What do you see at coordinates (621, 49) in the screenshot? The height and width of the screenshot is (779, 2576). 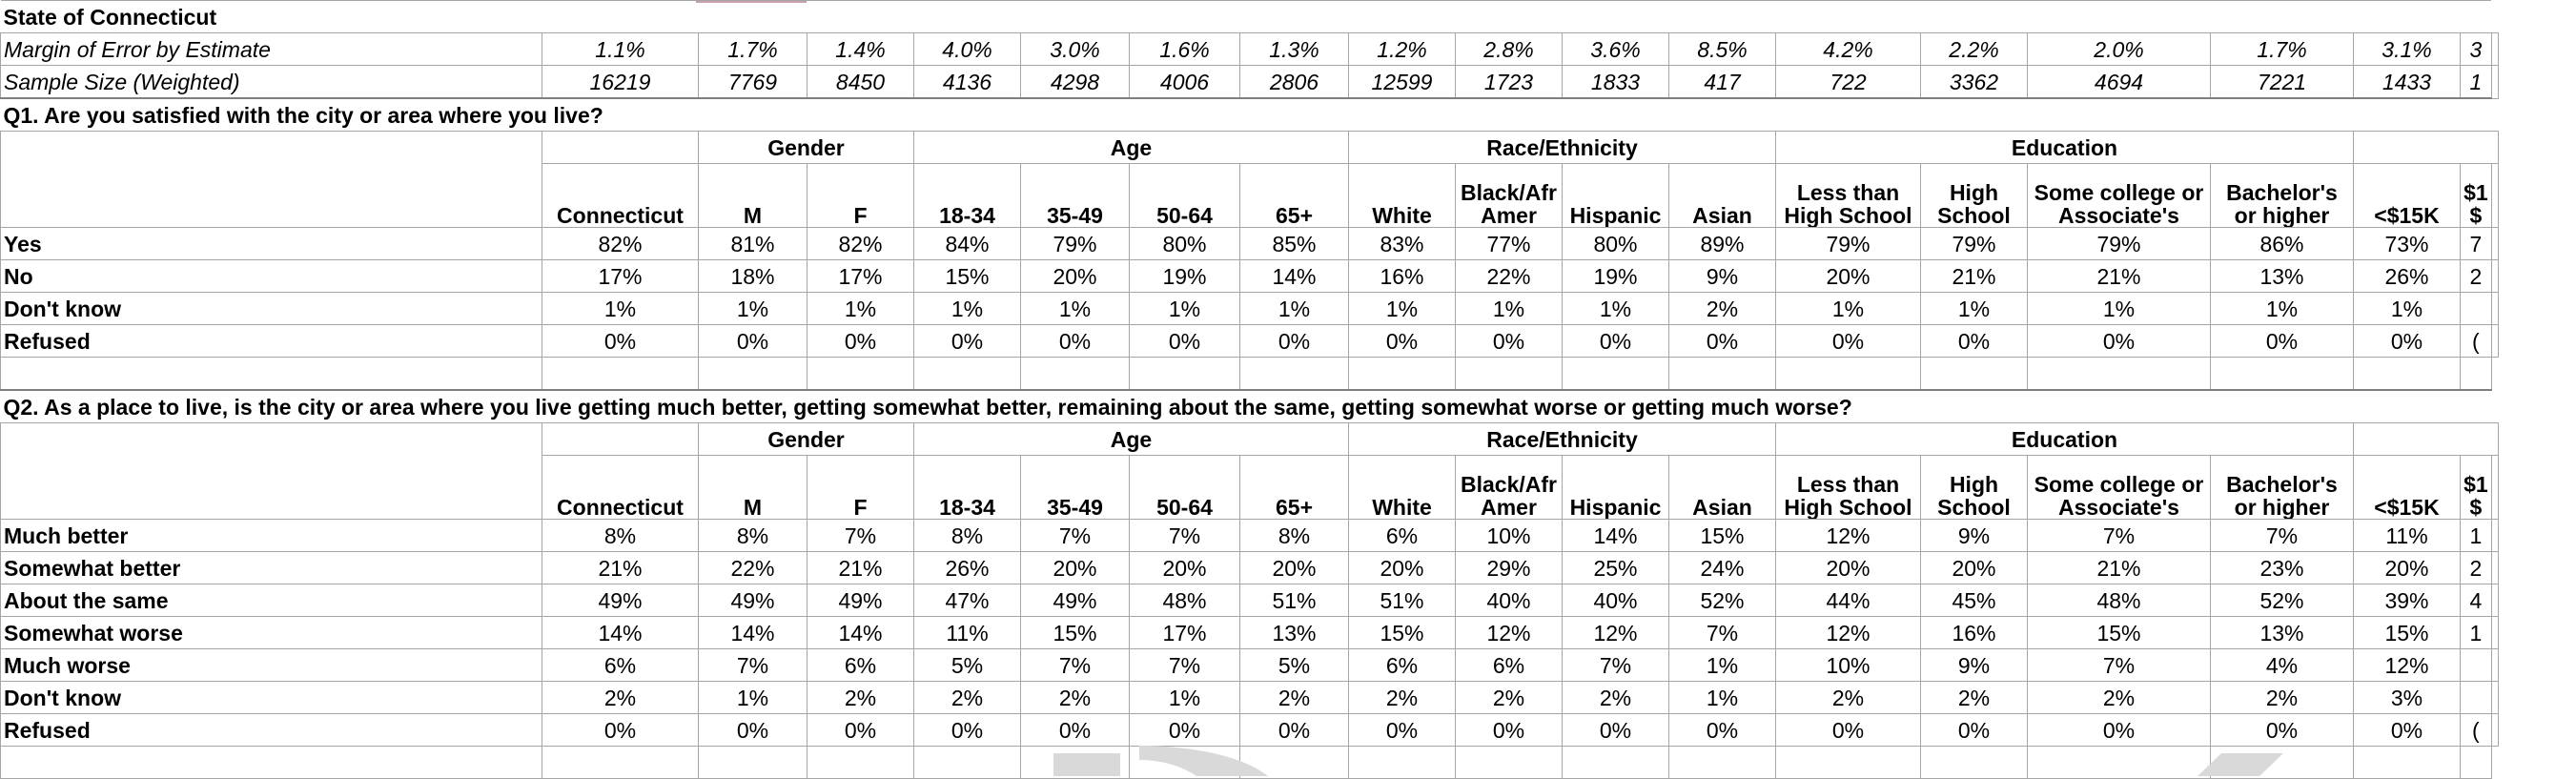 I see `stats-value: 1.1%` at bounding box center [621, 49].